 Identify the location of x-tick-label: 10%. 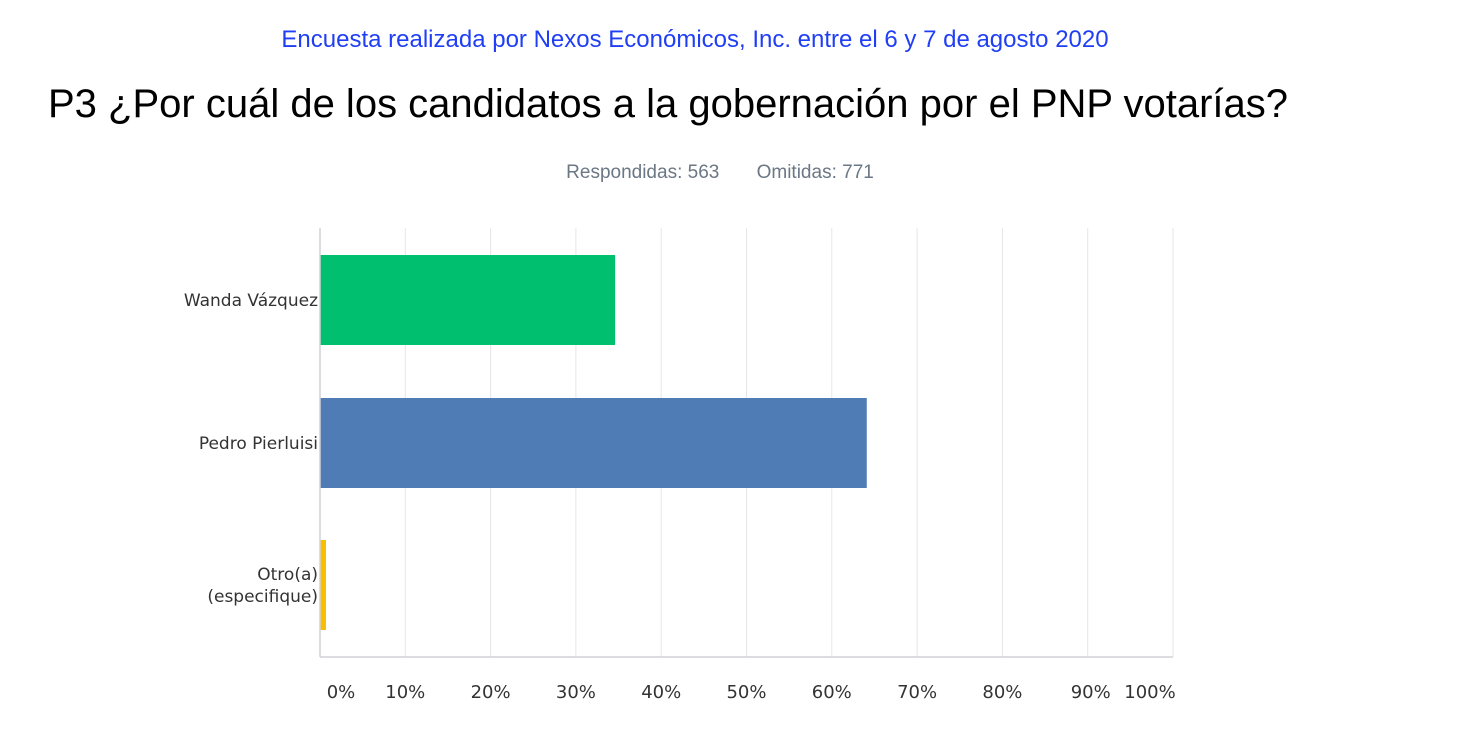
(405, 692).